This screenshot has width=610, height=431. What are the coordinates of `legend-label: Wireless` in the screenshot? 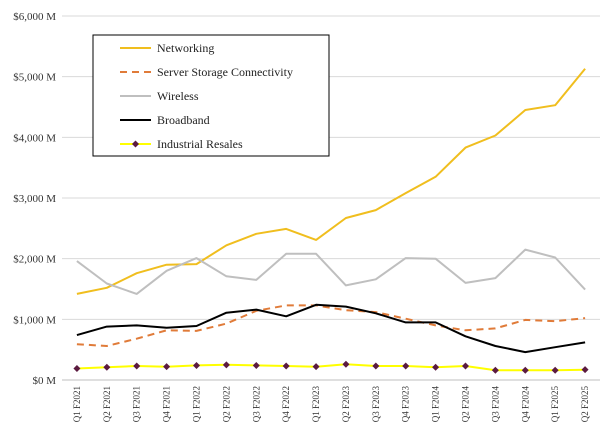 It's located at (178, 96).